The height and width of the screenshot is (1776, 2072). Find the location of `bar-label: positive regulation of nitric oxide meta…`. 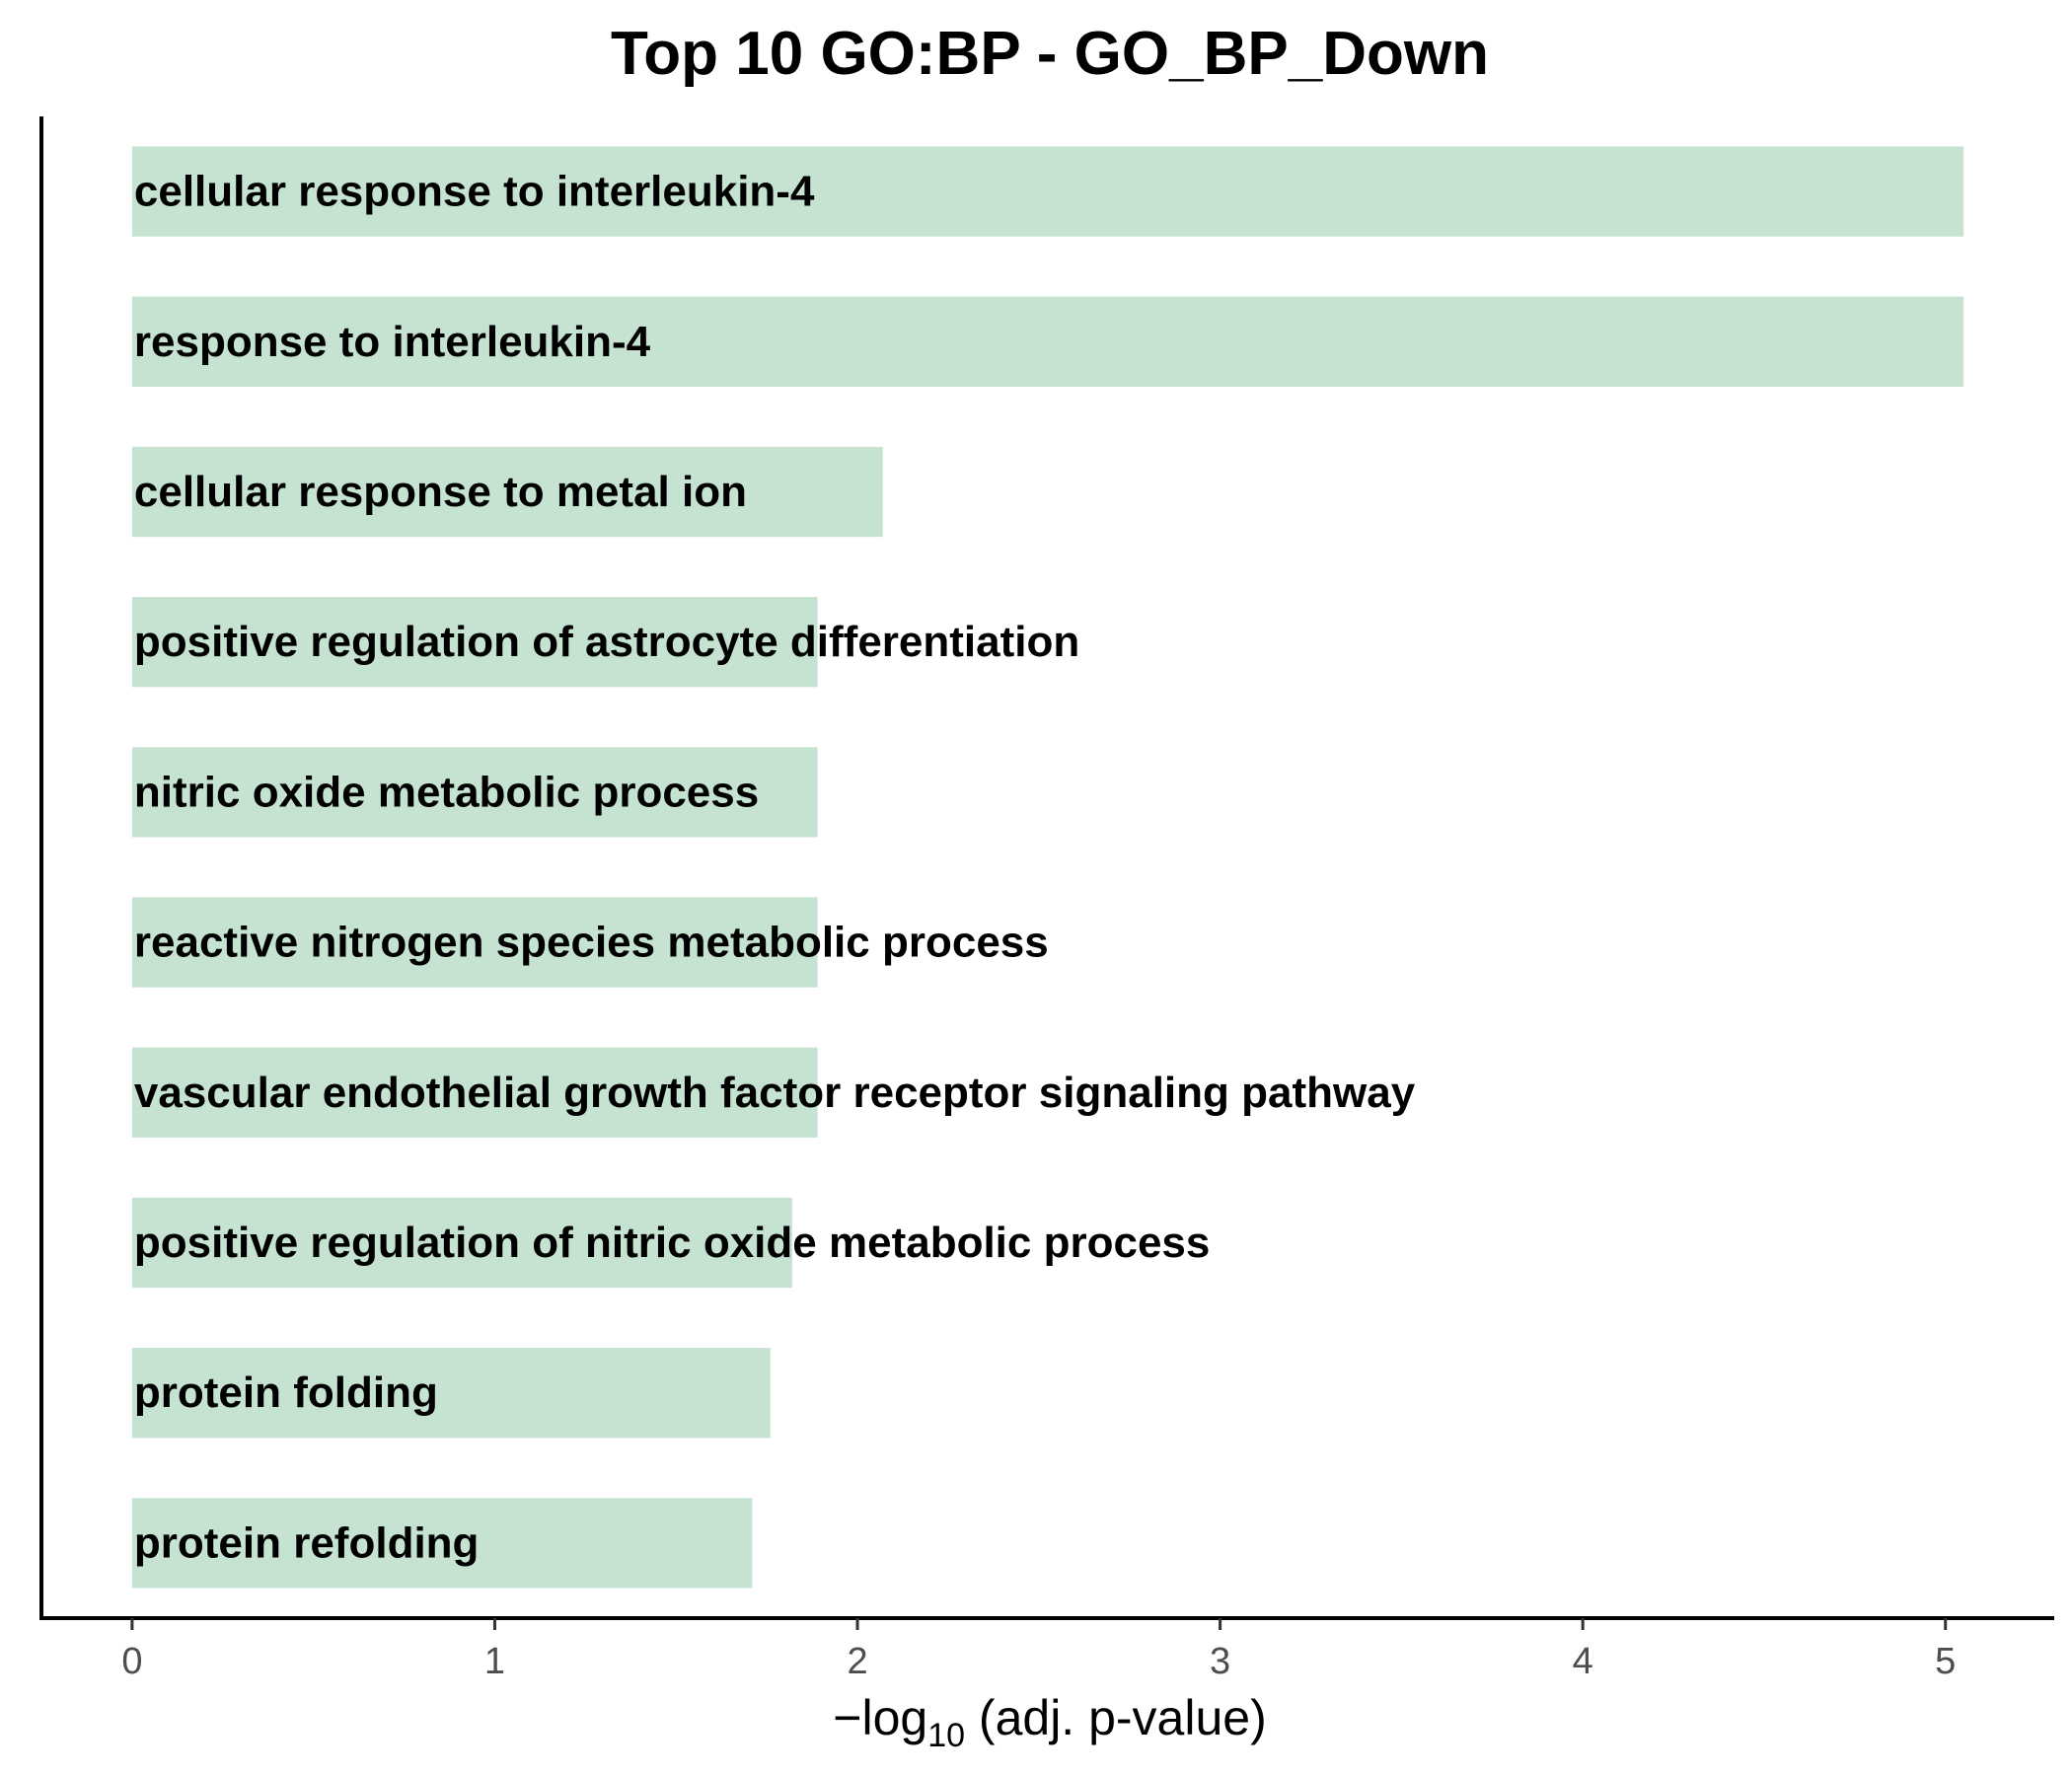

bar-label: positive regulation of nitric oxide meta… is located at coordinates (672, 1243).